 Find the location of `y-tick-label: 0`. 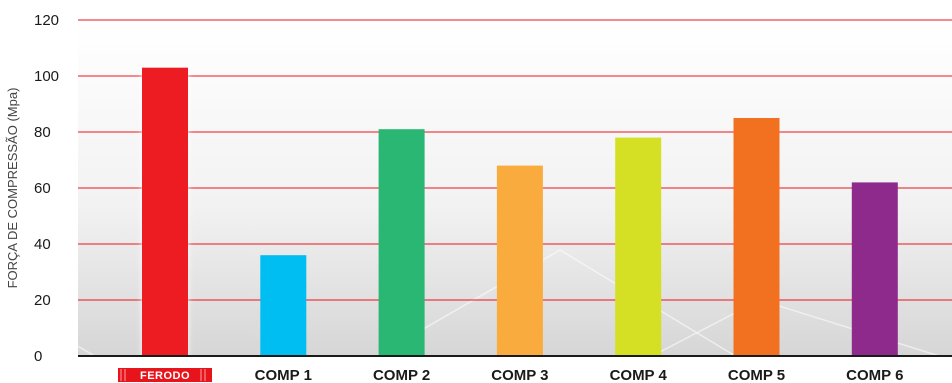

y-tick-label: 0 is located at coordinates (38, 356).